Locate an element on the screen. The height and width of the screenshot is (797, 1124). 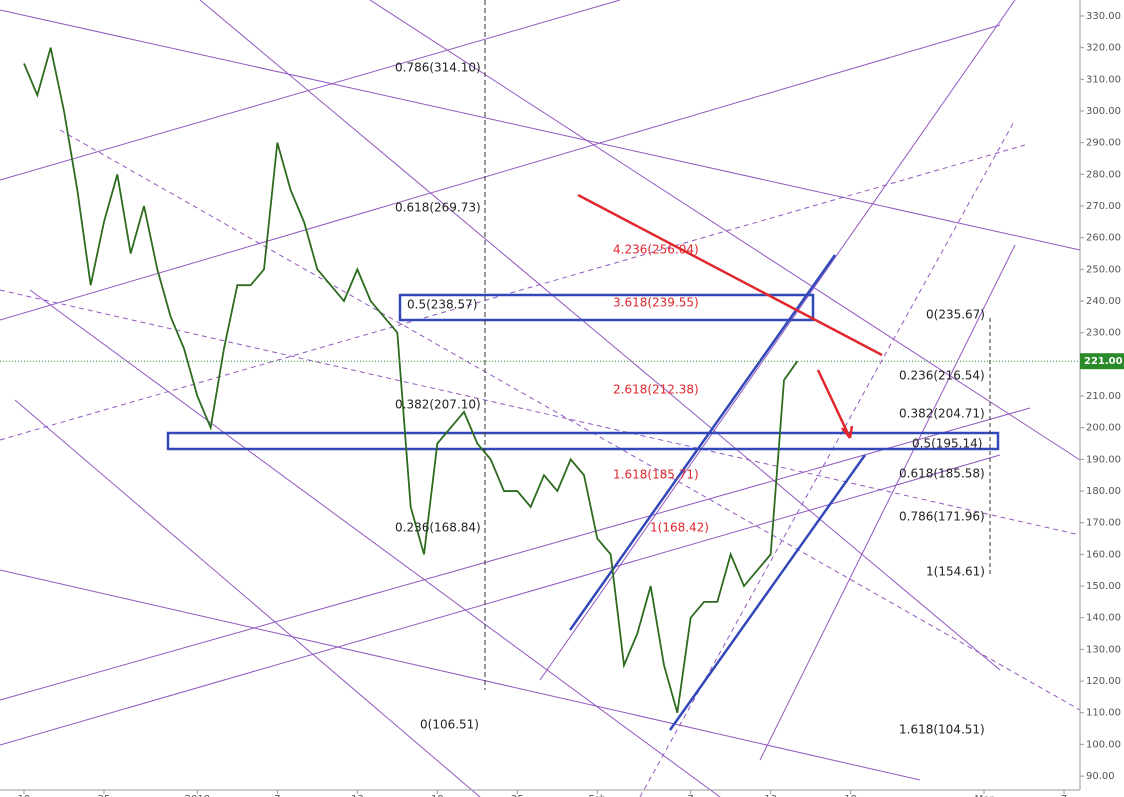
y-tick-label: 250.00 is located at coordinates (1103, 269).